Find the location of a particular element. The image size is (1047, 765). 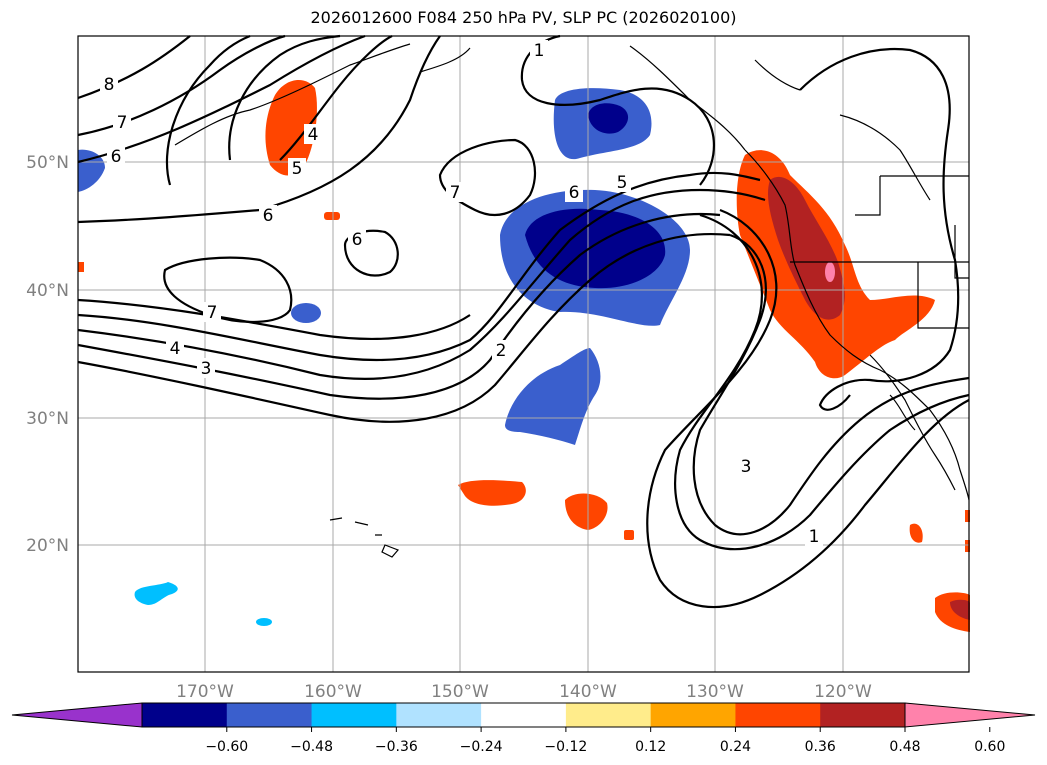

contour-label-4-jet: 4 is located at coordinates (175, 348).